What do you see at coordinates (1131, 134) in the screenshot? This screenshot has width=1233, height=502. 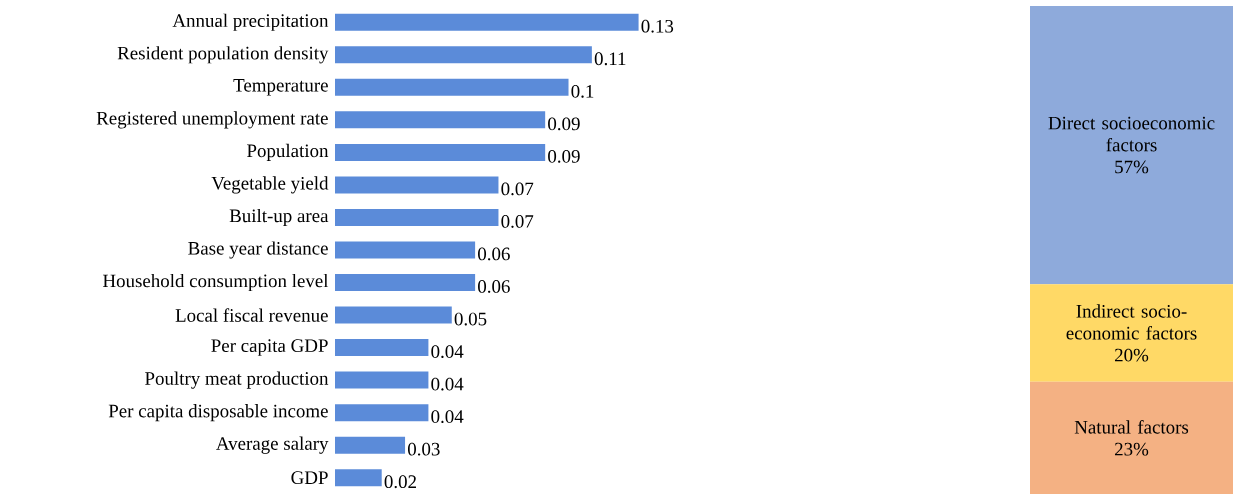 I see `series-label: Direct socioeconomic factors` at bounding box center [1131, 134].